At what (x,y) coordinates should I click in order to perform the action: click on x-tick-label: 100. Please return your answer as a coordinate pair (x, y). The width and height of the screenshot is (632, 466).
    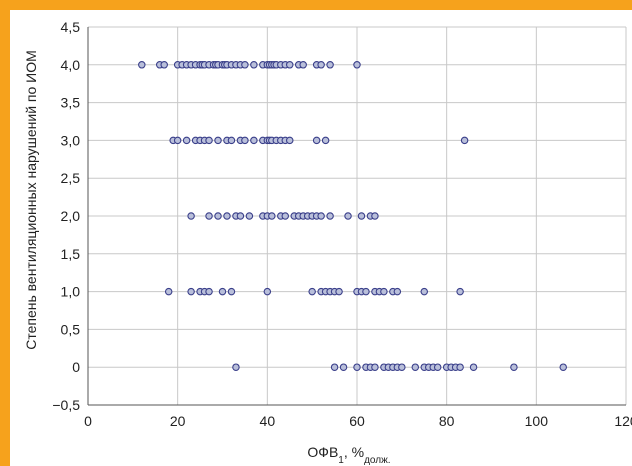
    Looking at the image, I should click on (537, 421).